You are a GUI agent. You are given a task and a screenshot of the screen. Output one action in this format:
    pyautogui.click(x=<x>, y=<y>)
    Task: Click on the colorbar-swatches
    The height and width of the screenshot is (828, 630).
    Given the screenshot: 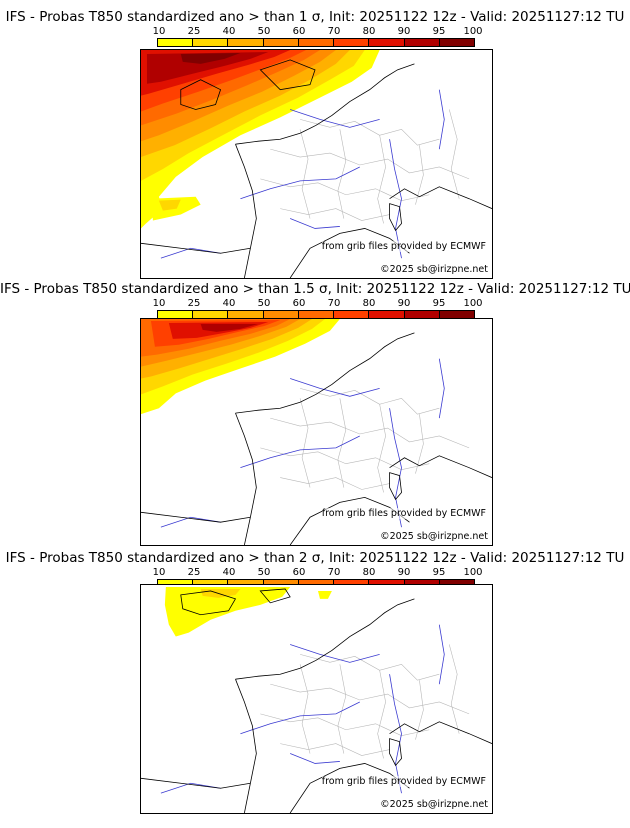 What is the action you would take?
    pyautogui.click(x=316, y=42)
    